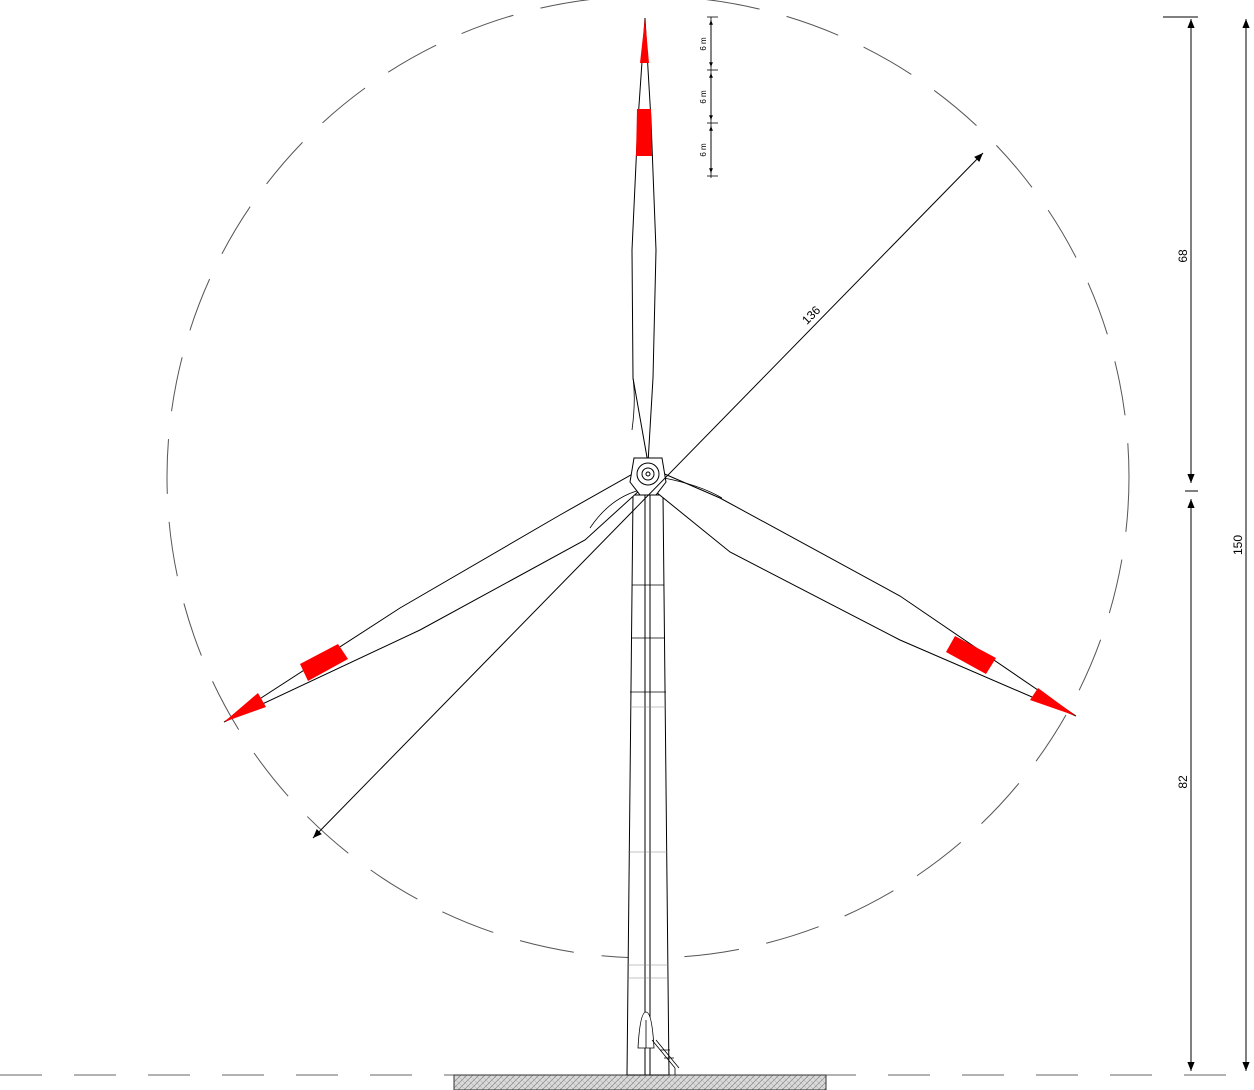 Image resolution: width=1254 pixels, height=1090 pixels. What do you see at coordinates (1183, 782) in the screenshot?
I see `hub-height-label: 82` at bounding box center [1183, 782].